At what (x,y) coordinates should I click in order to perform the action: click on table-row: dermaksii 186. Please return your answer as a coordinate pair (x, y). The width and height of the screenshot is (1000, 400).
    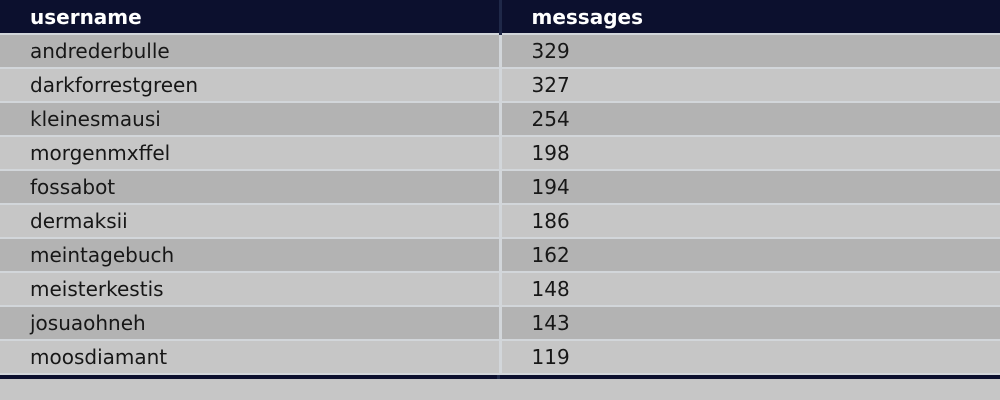
    Looking at the image, I should click on (500, 221).